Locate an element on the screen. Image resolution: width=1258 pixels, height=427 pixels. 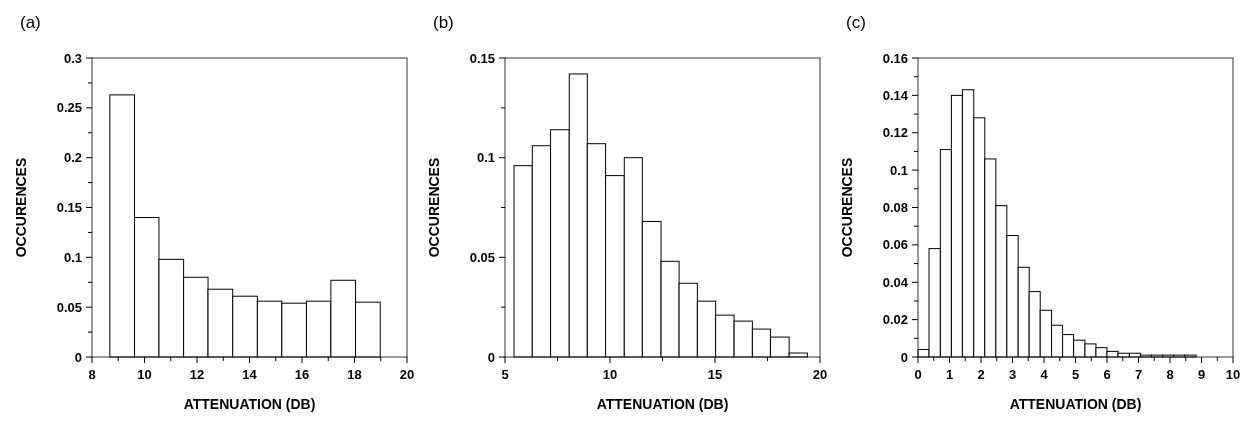
x-tick-label: 6 is located at coordinates (1107, 374).